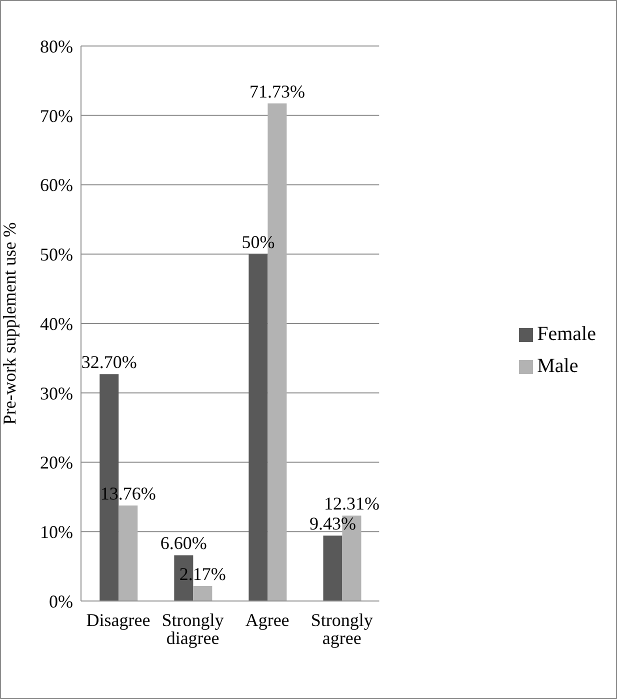 Image resolution: width=617 pixels, height=699 pixels. What do you see at coordinates (61, 601) in the screenshot?
I see `y-tick-label: 0%` at bounding box center [61, 601].